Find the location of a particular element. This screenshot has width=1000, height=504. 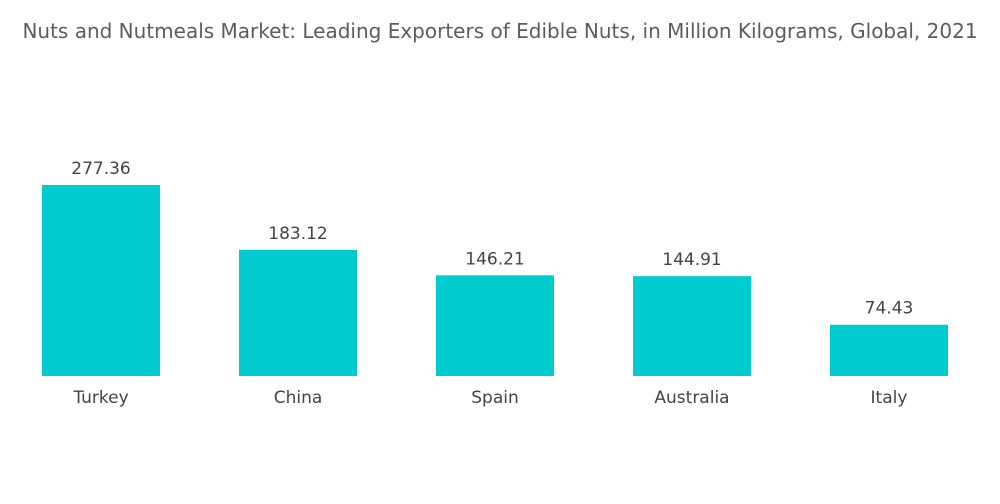

bar-spain is located at coordinates (495, 325).